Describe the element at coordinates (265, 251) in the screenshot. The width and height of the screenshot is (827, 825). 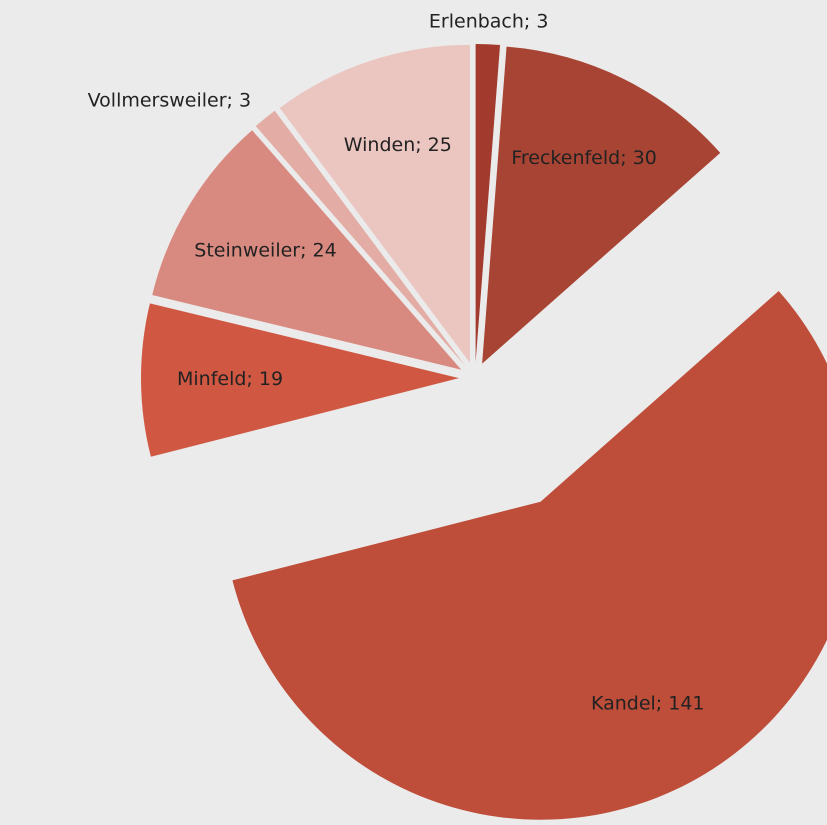
I see `data-label: Steinweiler; 24` at that location.